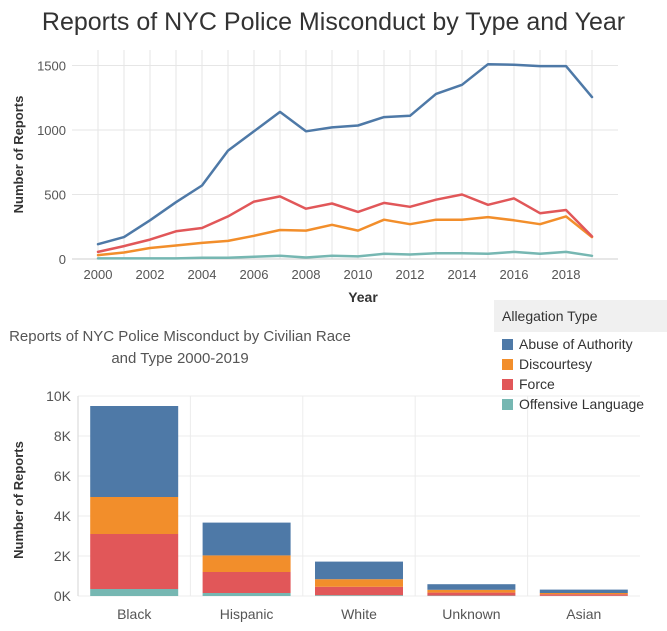 Image resolution: width=667 pixels, height=631 pixels. Describe the element at coordinates (63, 556) in the screenshot. I see `y-tick-label: 2K` at that location.